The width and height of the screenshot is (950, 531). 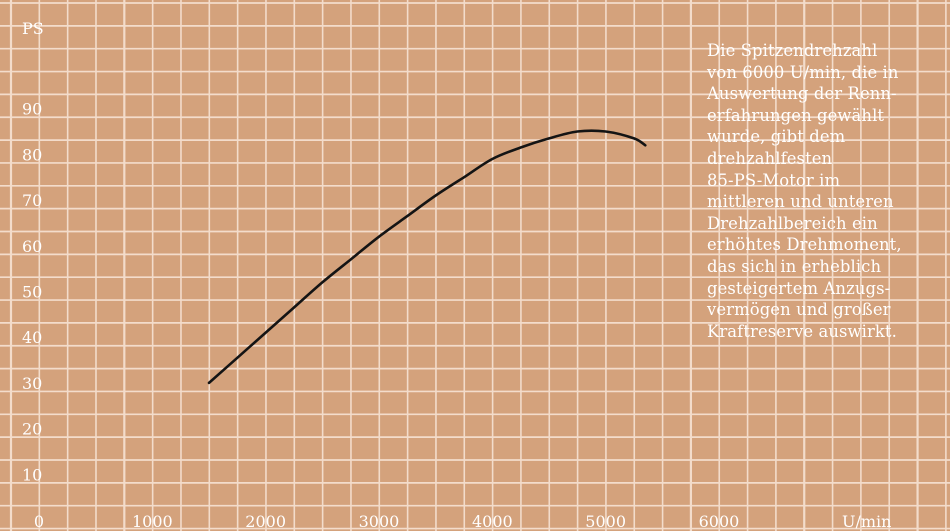 I want to click on y-tick-label: 60, so click(x=32, y=246).